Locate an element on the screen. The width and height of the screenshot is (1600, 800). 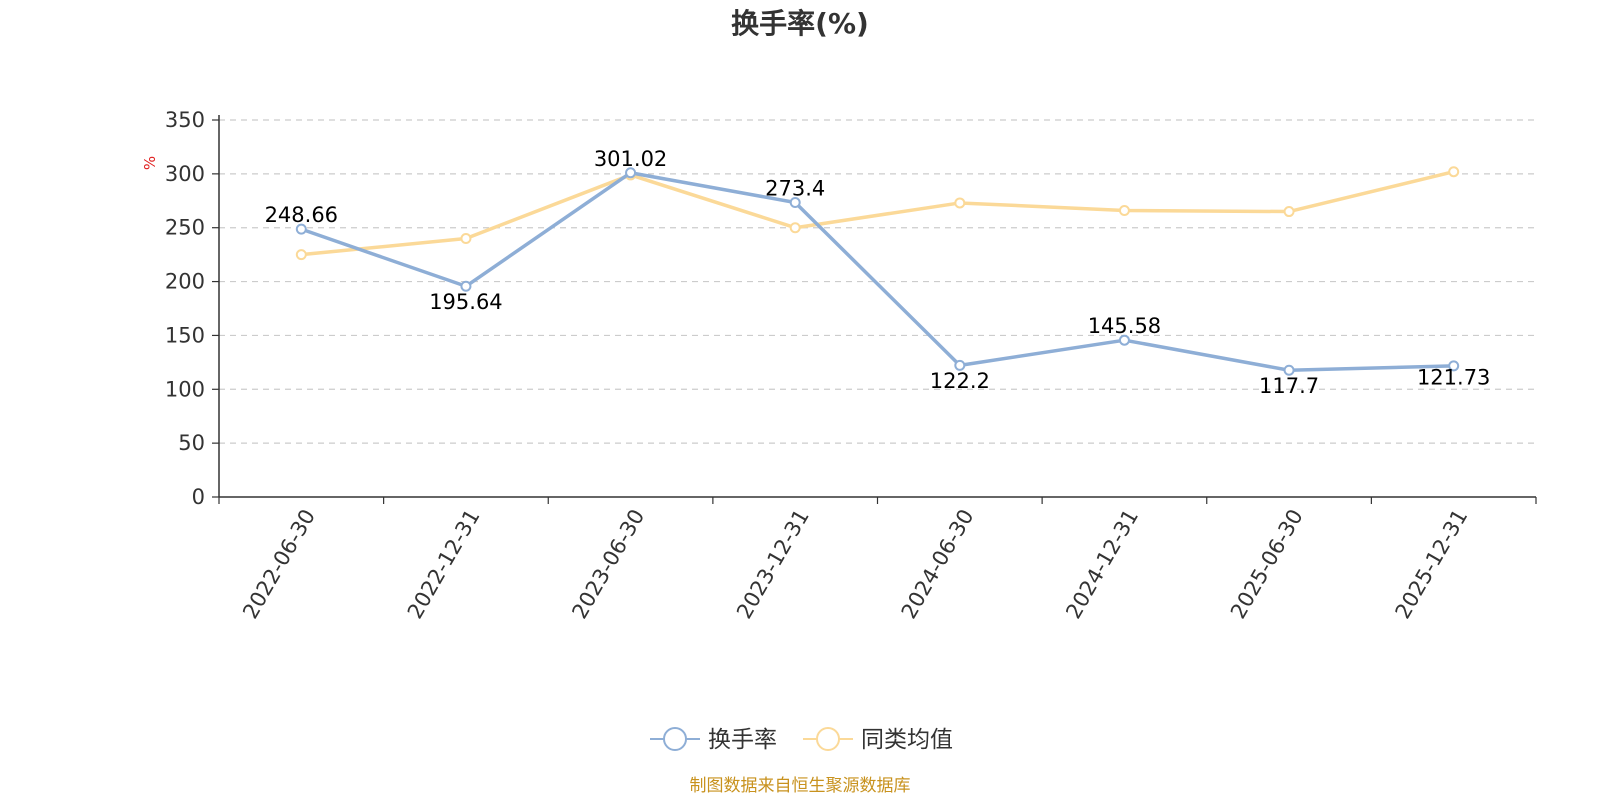
y-tick-label: 350 is located at coordinates (185, 120).